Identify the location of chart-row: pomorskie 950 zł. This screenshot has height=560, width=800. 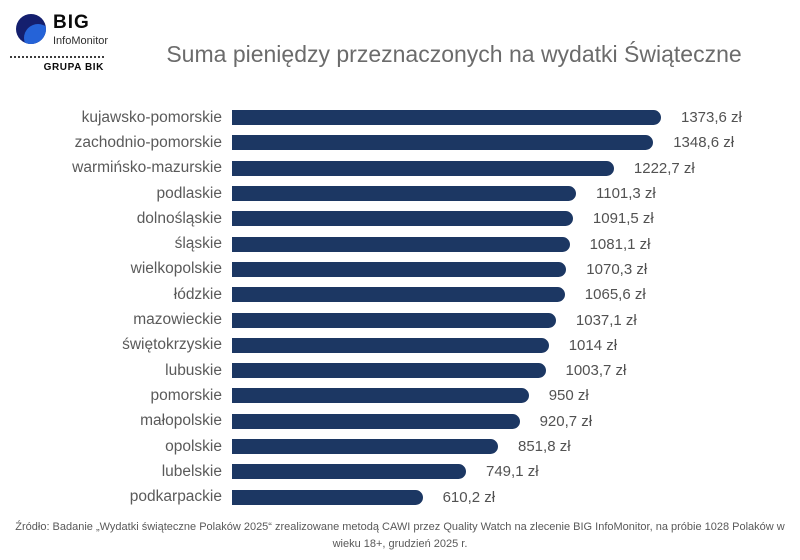
(400, 395).